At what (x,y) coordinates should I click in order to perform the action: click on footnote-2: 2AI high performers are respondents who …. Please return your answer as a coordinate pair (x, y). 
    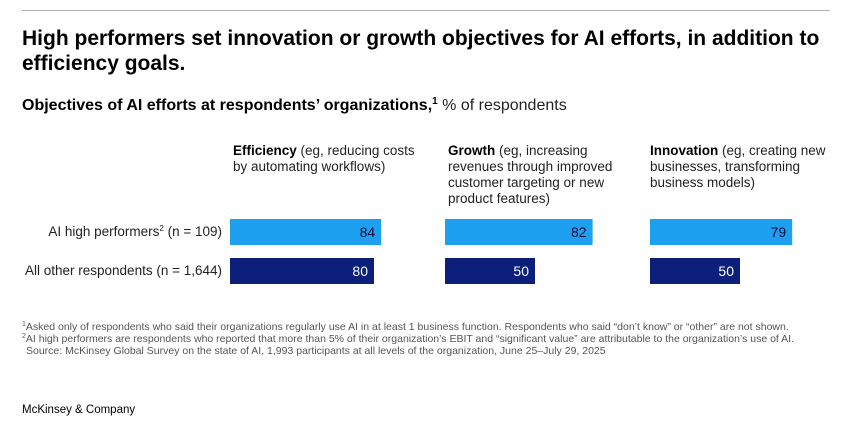
    Looking at the image, I should click on (427, 339).